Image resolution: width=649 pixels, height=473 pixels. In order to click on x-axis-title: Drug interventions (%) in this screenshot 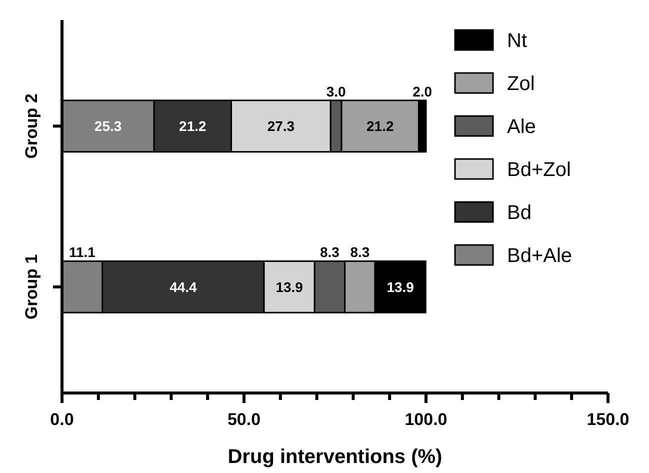, I will do `click(335, 457)`.